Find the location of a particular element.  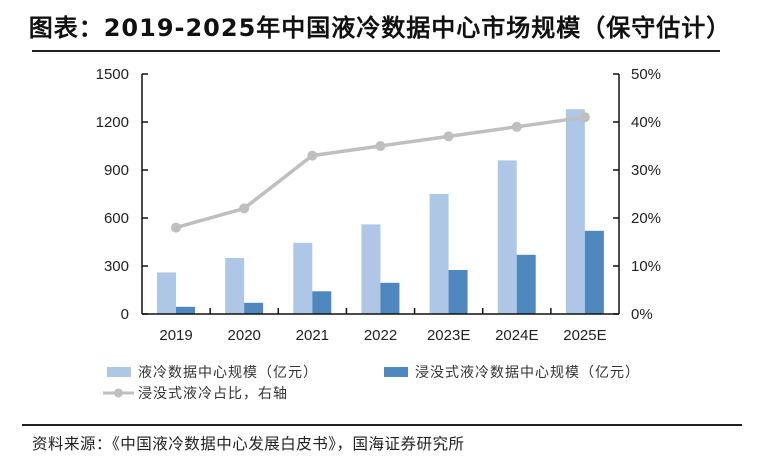

bar-immersion-2021 is located at coordinates (322, 302).